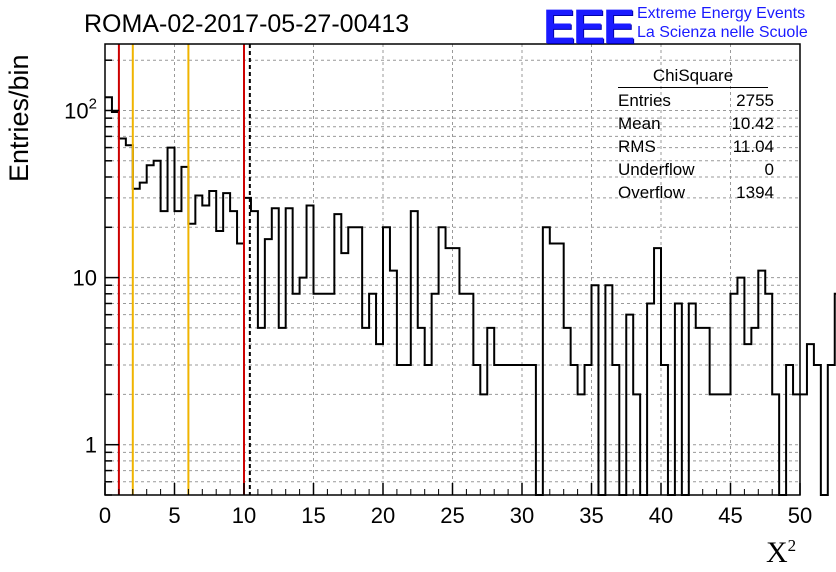  I want to click on stats-row-rms: RMS 11.04, so click(696, 146).